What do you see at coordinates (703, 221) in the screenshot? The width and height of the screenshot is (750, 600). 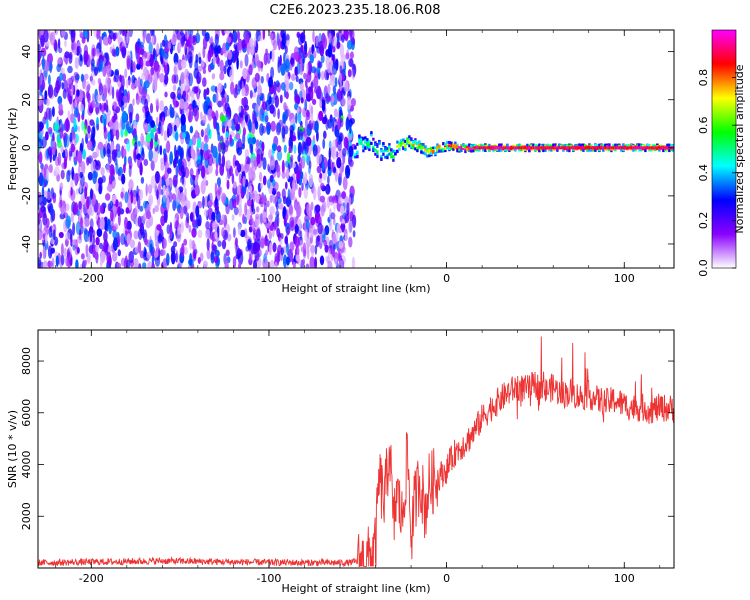 I see `colorbar-tick-label: 0.2` at bounding box center [703, 221].